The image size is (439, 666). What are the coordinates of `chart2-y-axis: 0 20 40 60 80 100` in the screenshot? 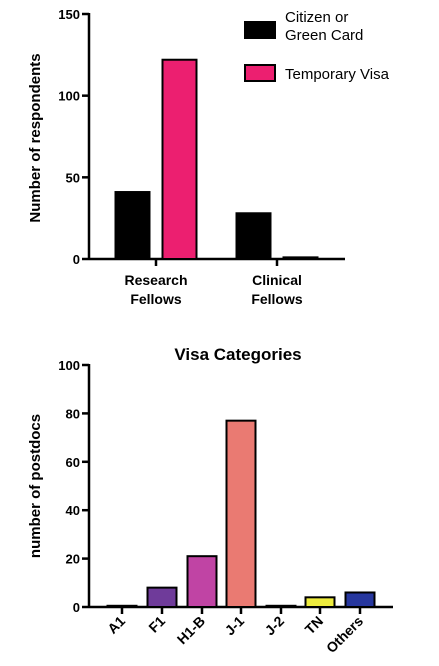 It's located at (74, 486).